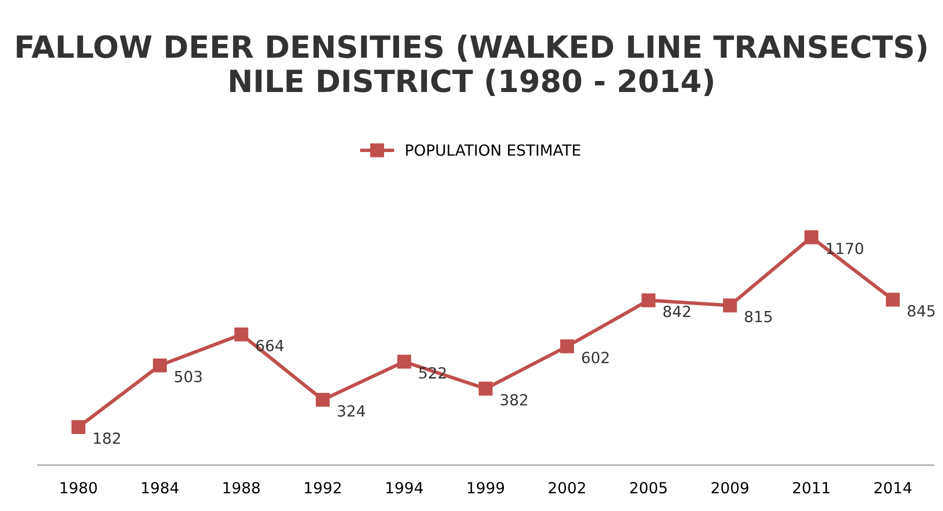  I want to click on x-tick-label: 2002, so click(566, 488).